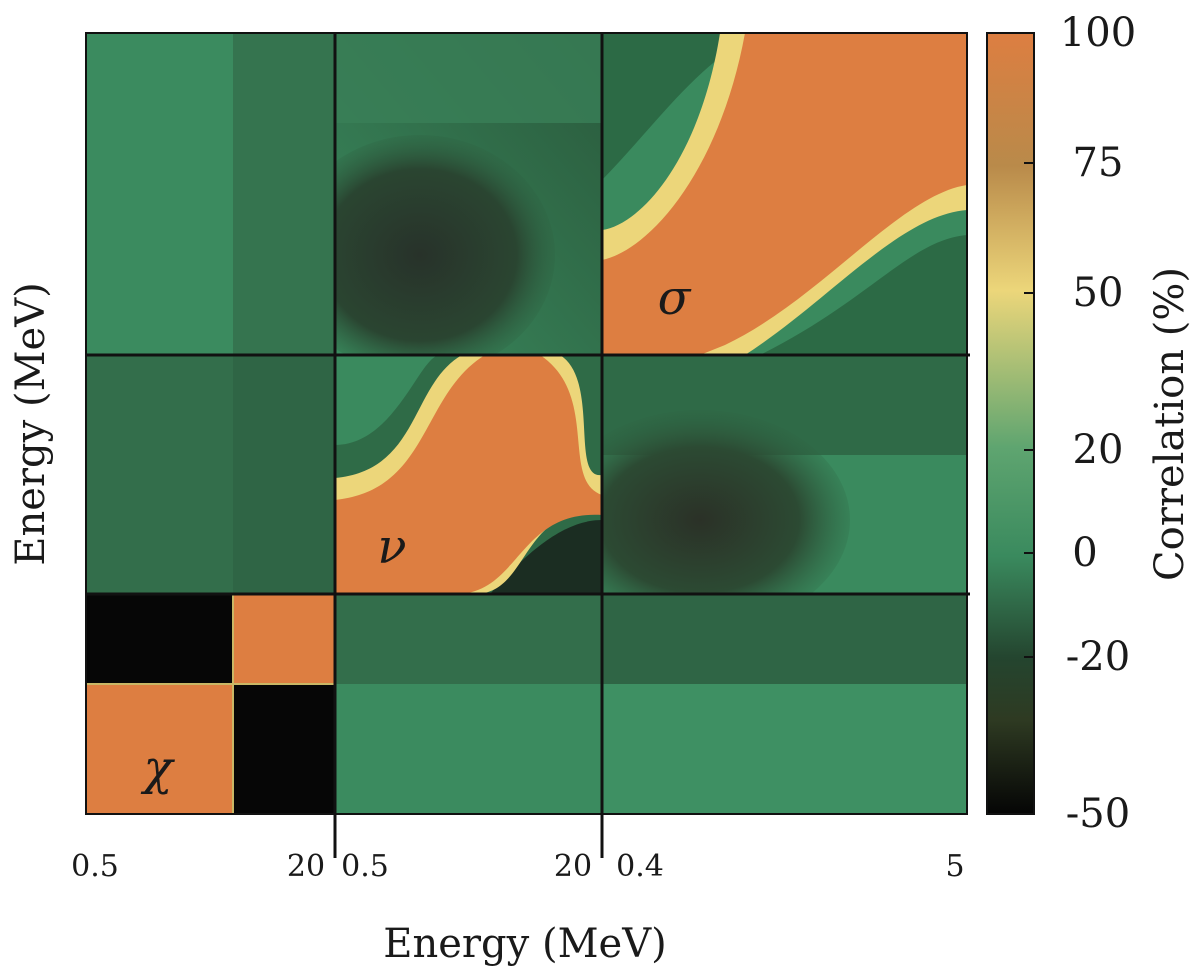 The image size is (1200, 972). I want to click on y-axis-title: Energy (MeV), so click(31, 423).